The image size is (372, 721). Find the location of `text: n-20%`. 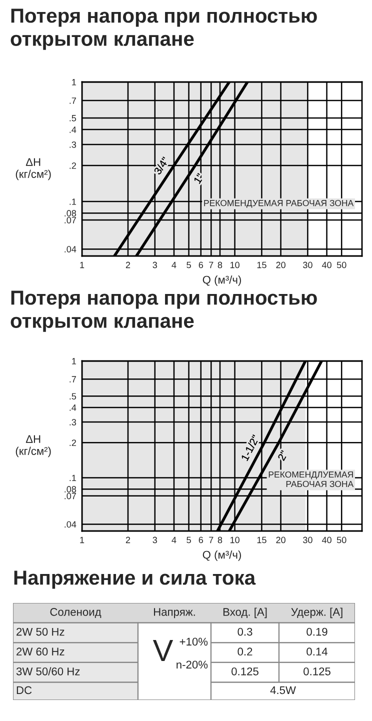

text: n-20% is located at coordinates (192, 664).